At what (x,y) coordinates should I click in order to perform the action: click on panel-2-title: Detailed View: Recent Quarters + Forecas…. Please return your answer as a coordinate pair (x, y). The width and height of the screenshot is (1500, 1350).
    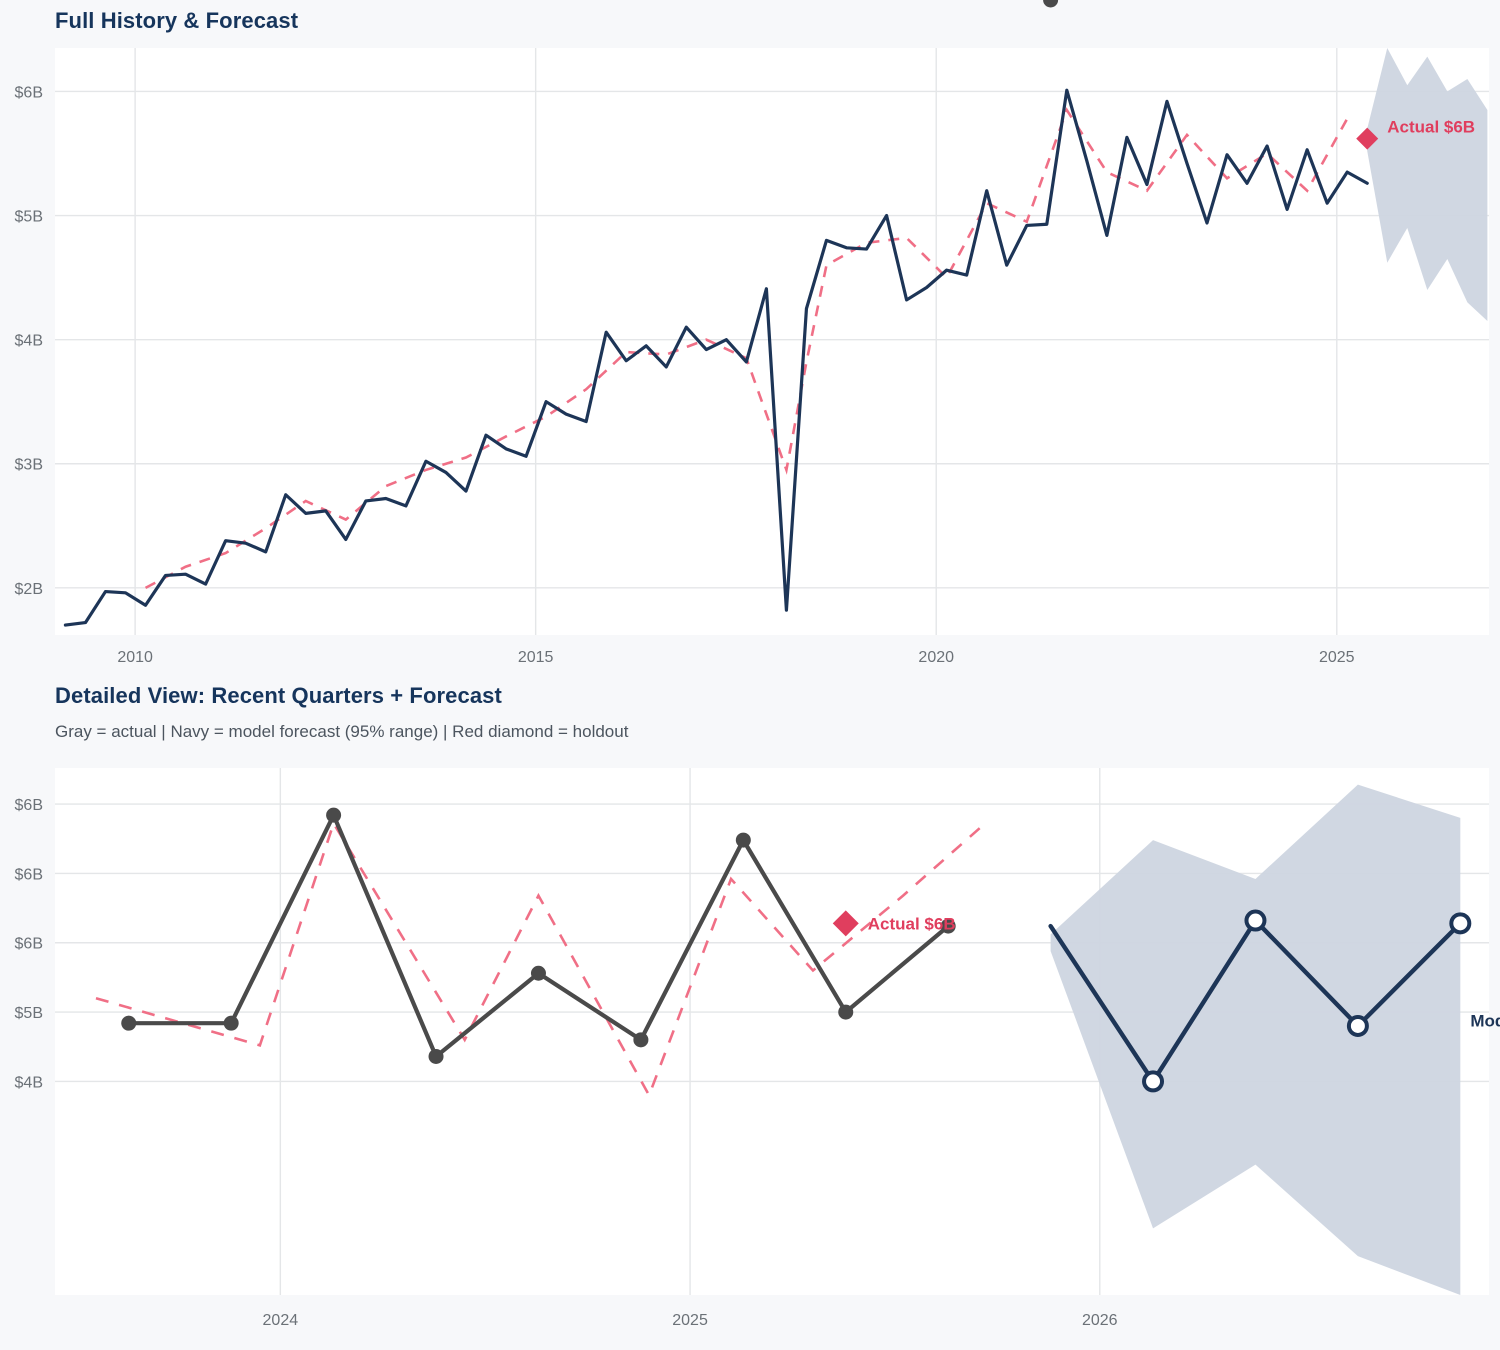
    Looking at the image, I should click on (278, 695).